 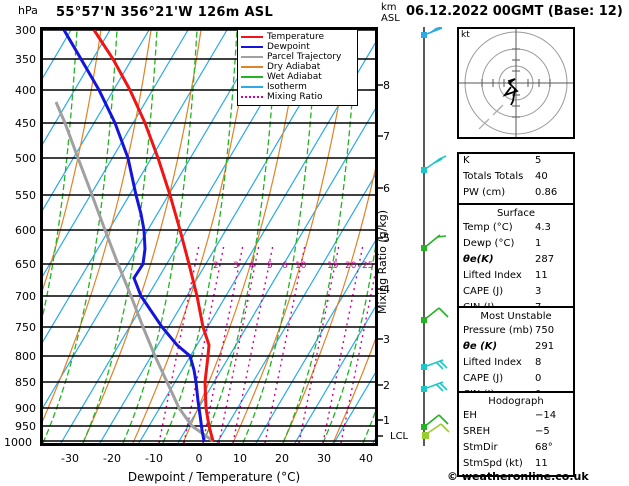 What do you see at coordinates (545, 259) in the screenshot?
I see `surface-val-theta-e: 287` at bounding box center [545, 259].